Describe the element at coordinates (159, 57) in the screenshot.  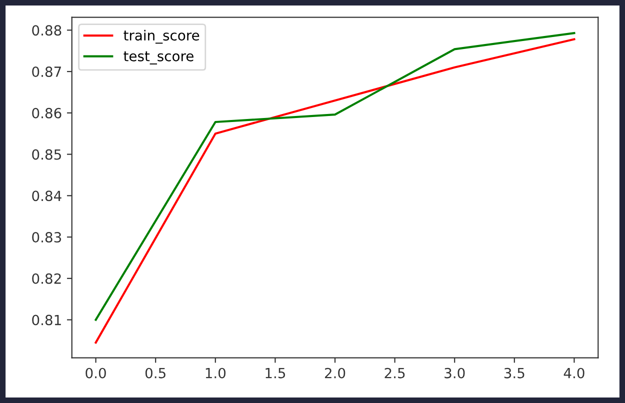
I see `legend-label: test_score` at that location.